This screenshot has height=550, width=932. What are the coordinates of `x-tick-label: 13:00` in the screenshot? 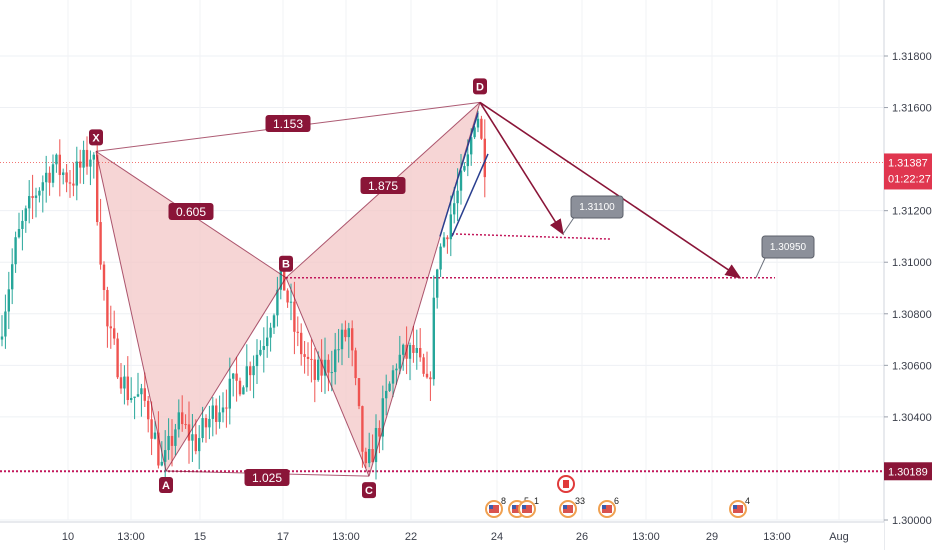 It's located at (646, 537).